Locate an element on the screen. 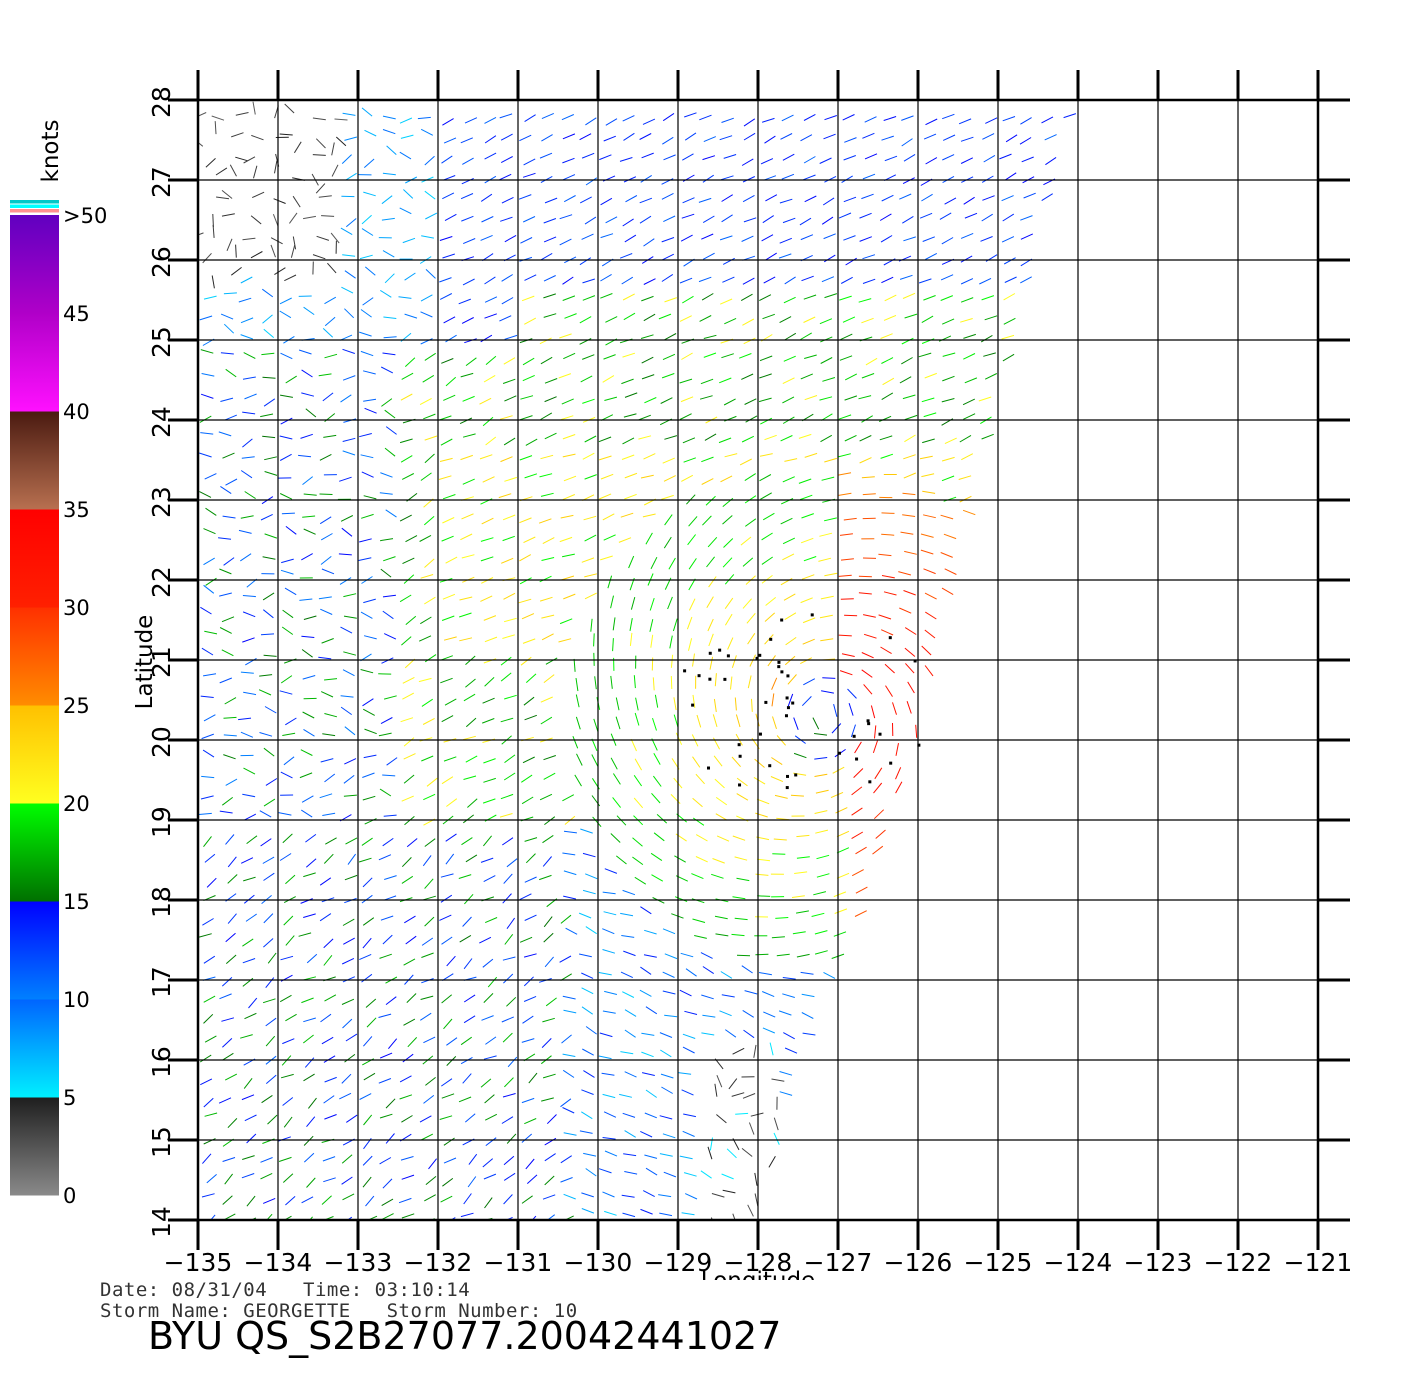 Image resolution: width=1420 pixels, height=1400 pixels. y-tick-label: 18 is located at coordinates (161, 902).